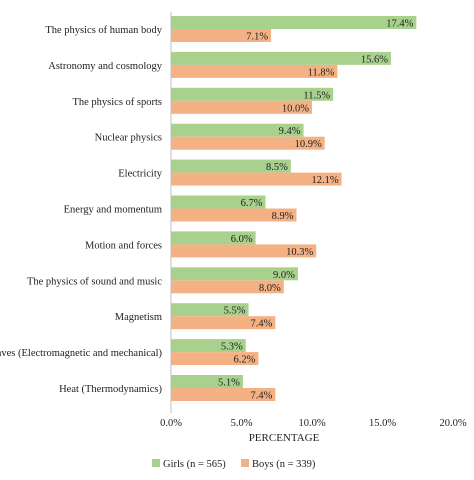  I want to click on category-label: The physics of sound and music, so click(94, 281).